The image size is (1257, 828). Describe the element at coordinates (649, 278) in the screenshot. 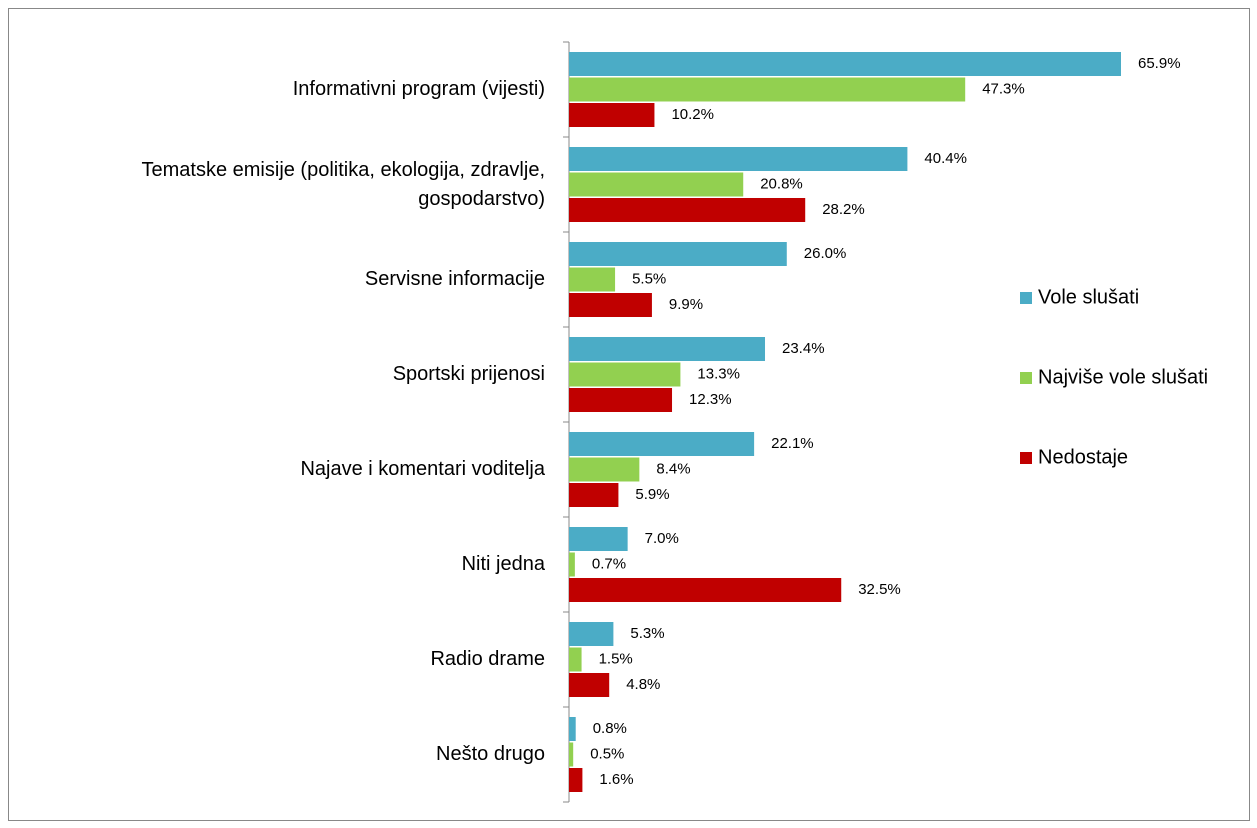

I see `value-label: 5.5%` at that location.